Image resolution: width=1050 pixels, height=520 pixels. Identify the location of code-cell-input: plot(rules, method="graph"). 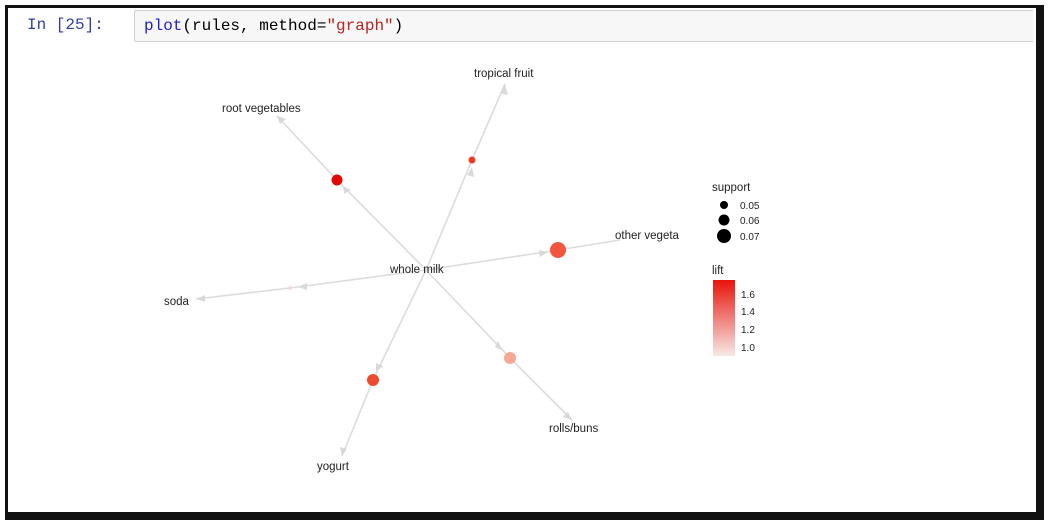
(583, 26).